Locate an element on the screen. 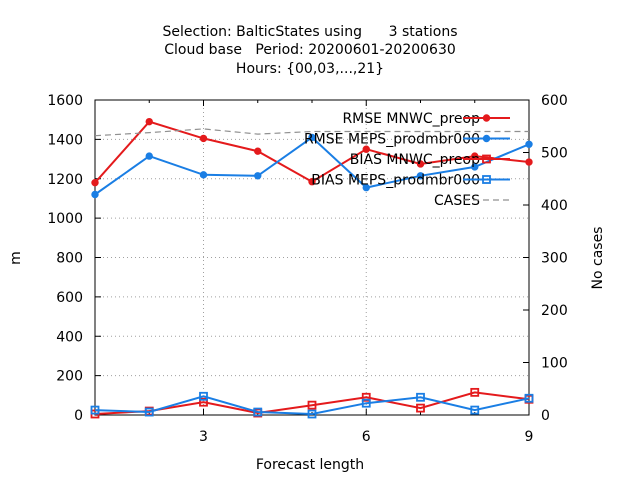 The width and height of the screenshot is (640, 480). series-line-bias-mnwc-preop is located at coordinates (312, 403).